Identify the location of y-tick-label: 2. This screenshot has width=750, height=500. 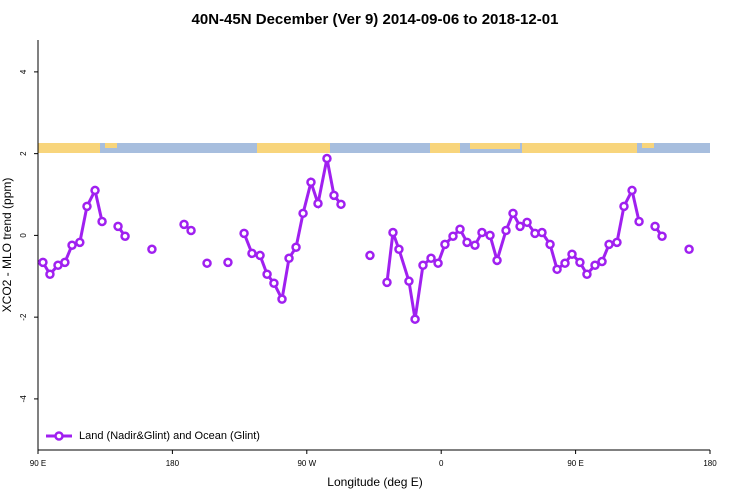
(23, 153).